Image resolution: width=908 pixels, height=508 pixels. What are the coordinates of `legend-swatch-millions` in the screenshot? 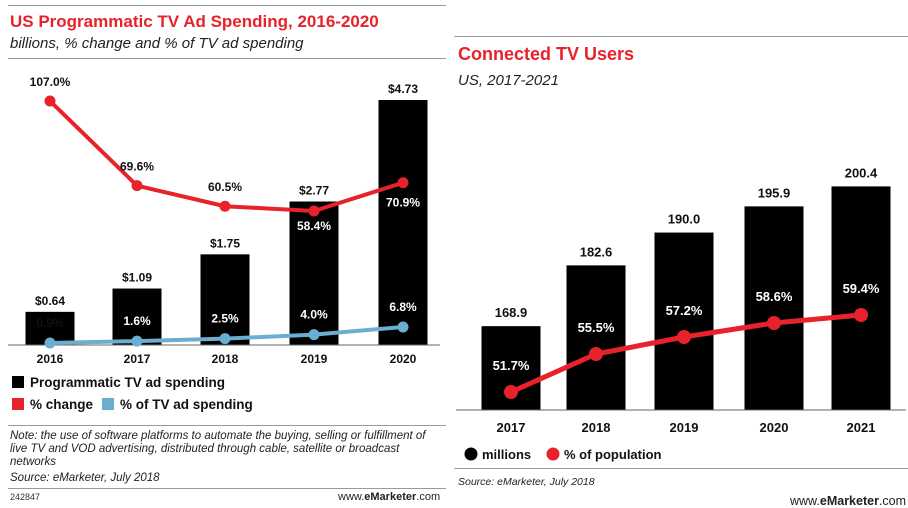 It's located at (471, 454).